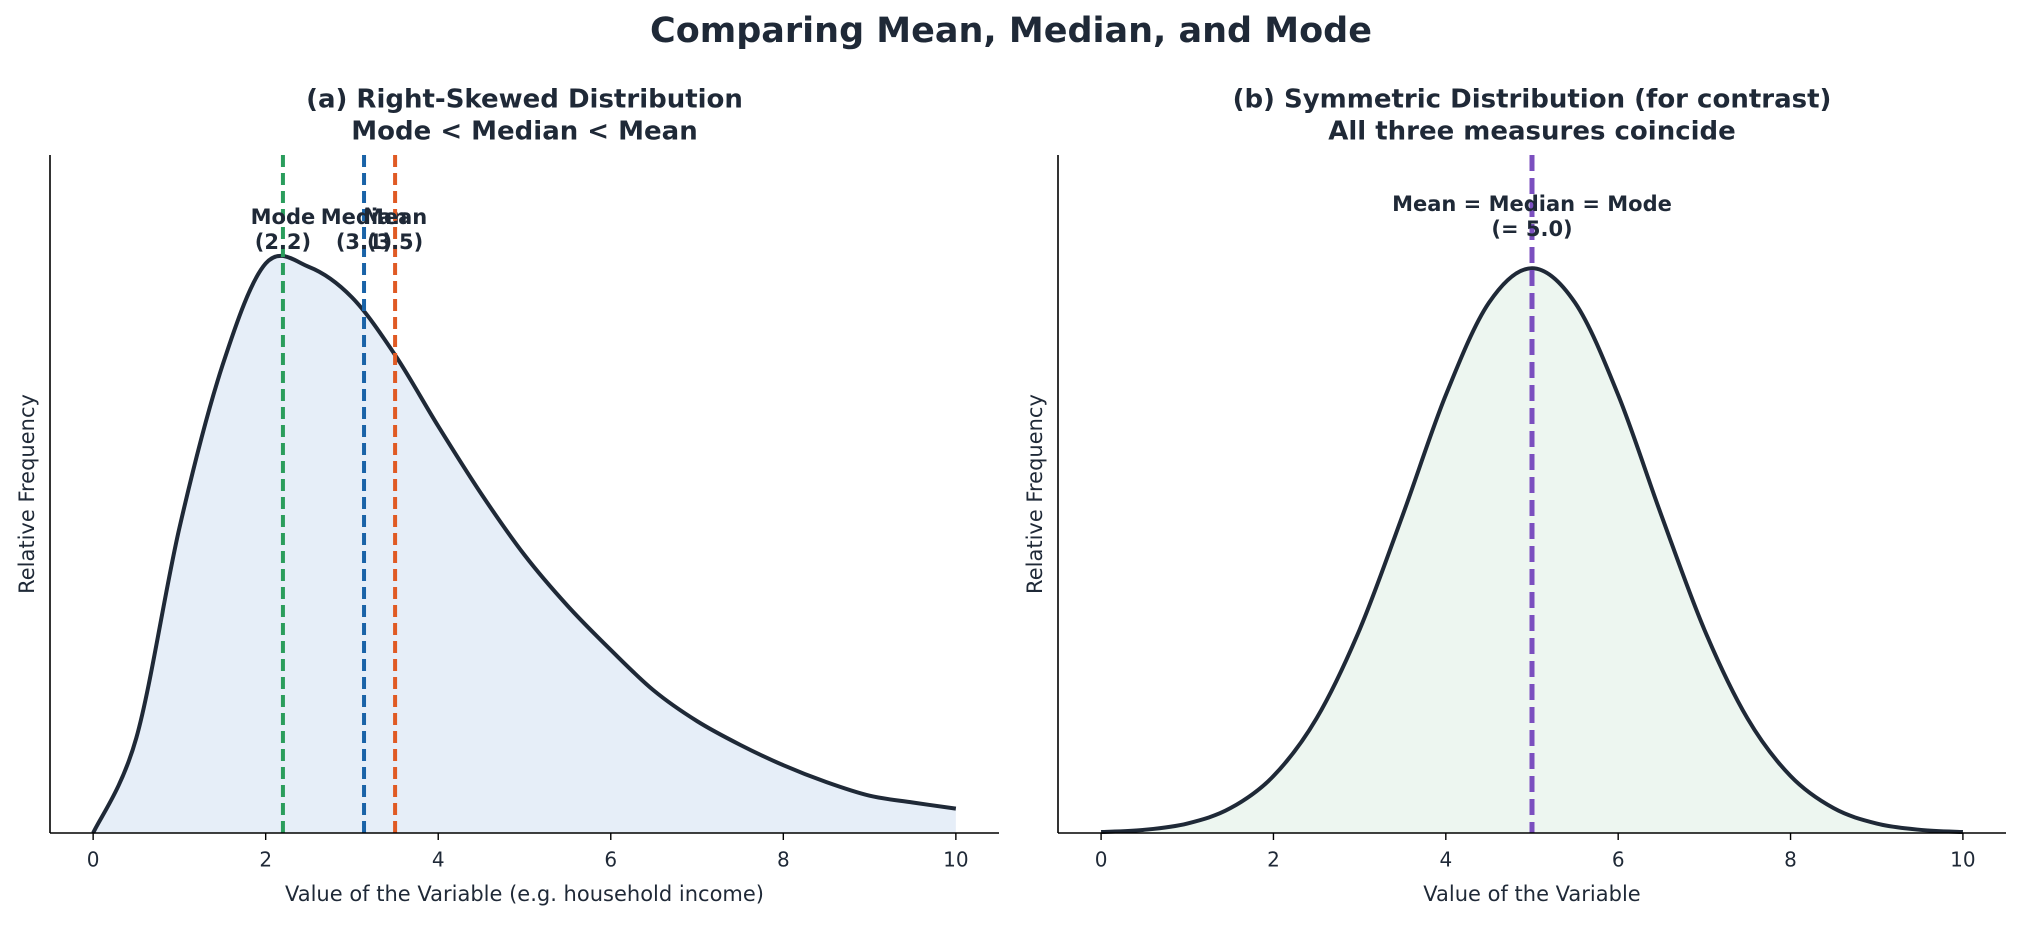  What do you see at coordinates (1531, 229) in the screenshot?
I see `marker-label: (= 5.0)` at bounding box center [1531, 229].